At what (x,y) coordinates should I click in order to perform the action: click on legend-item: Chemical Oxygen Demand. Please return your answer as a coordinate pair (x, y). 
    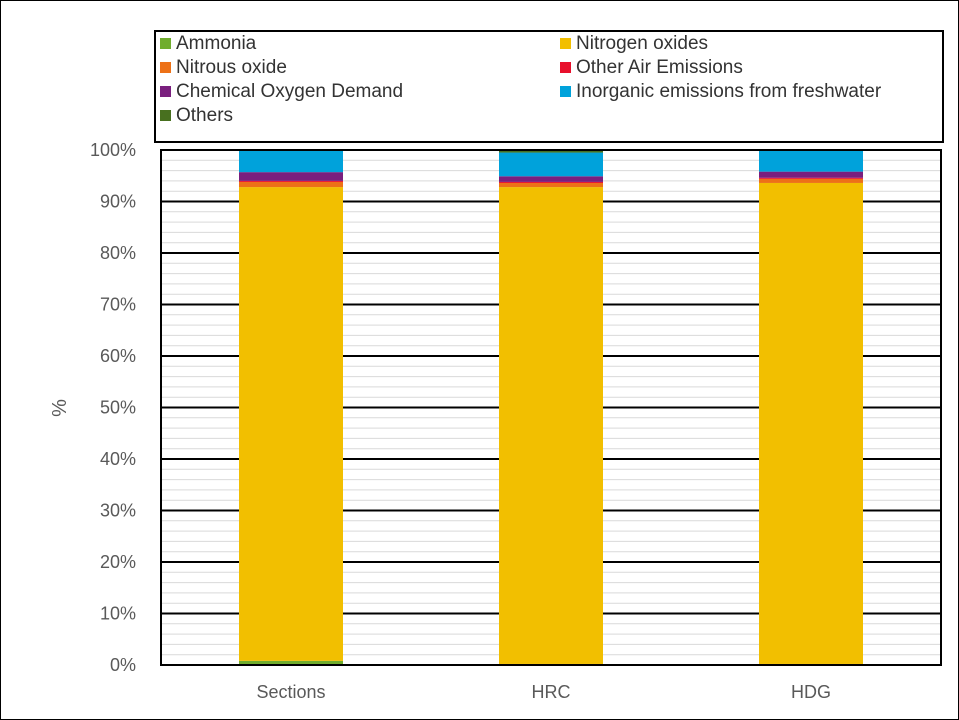
    Looking at the image, I should click on (281, 92).